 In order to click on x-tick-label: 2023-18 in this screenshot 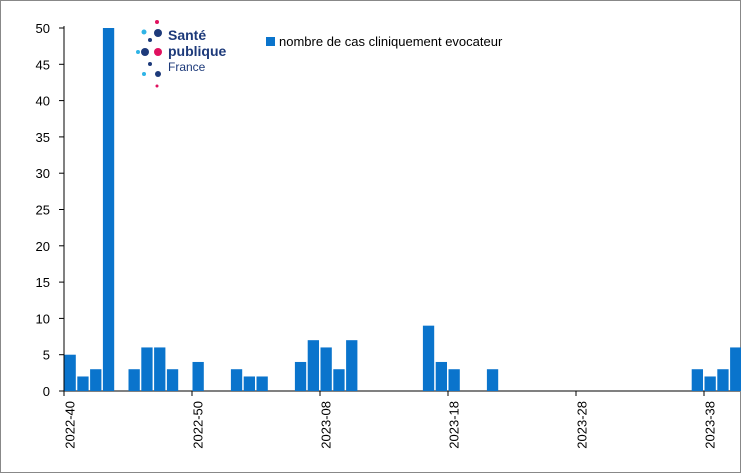, I will do `click(453, 425)`.